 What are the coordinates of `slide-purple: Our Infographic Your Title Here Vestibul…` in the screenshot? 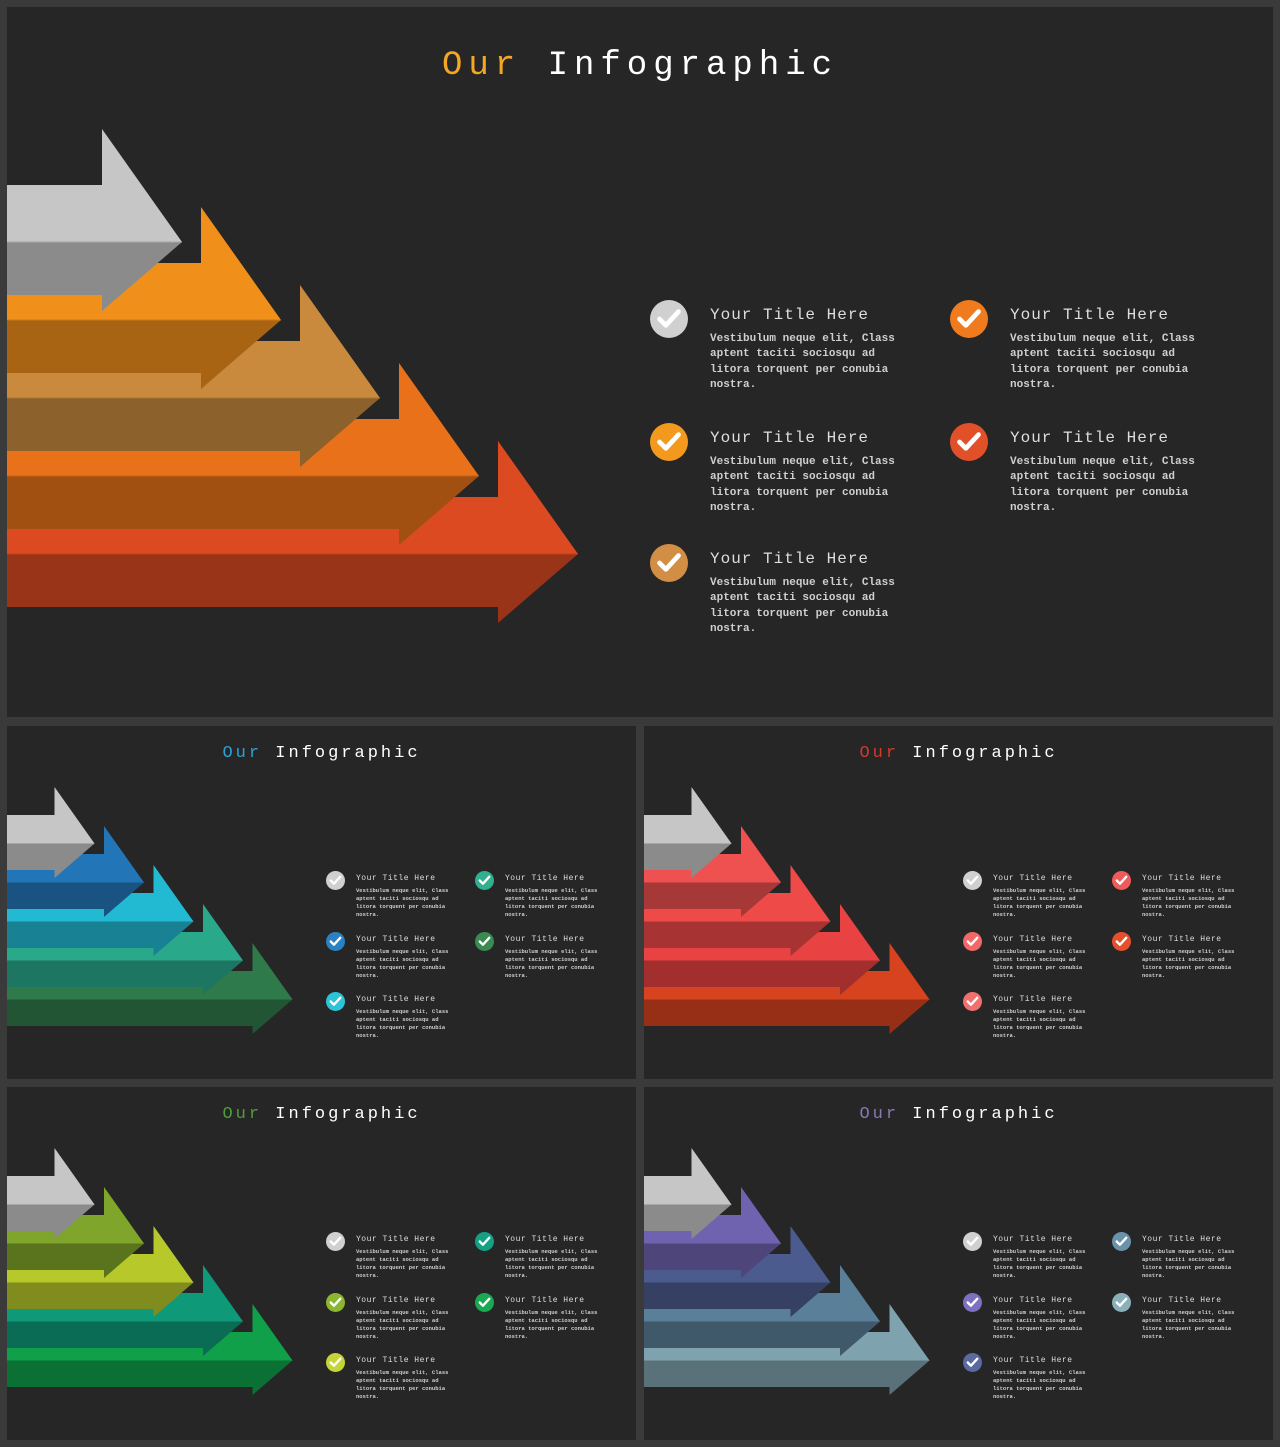 It's located at (958, 1263).